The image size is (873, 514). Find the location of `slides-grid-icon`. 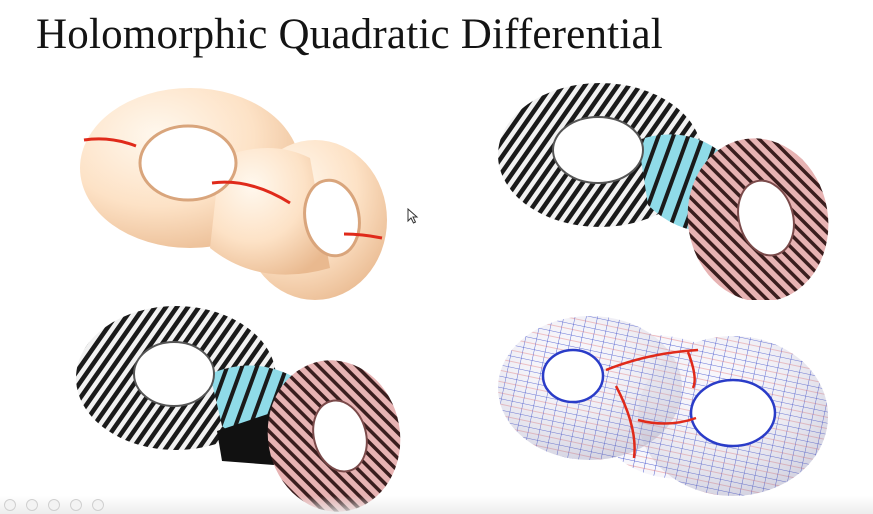

slides-grid-icon is located at coordinates (54, 505).